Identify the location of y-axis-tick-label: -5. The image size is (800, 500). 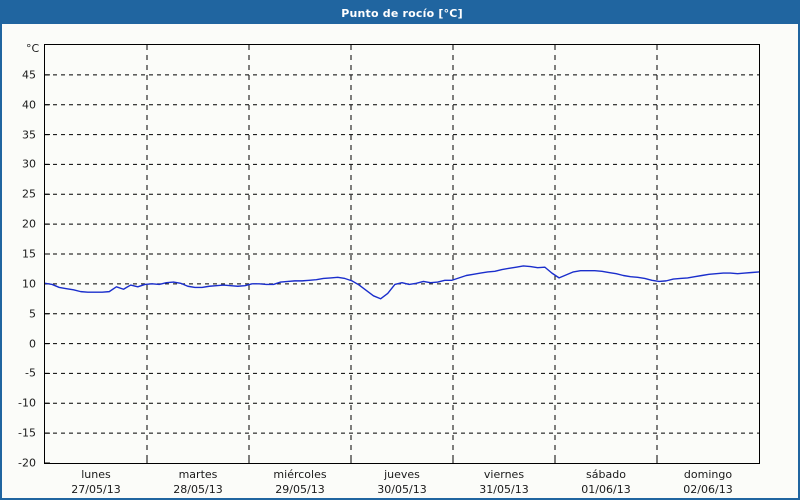
(30, 373).